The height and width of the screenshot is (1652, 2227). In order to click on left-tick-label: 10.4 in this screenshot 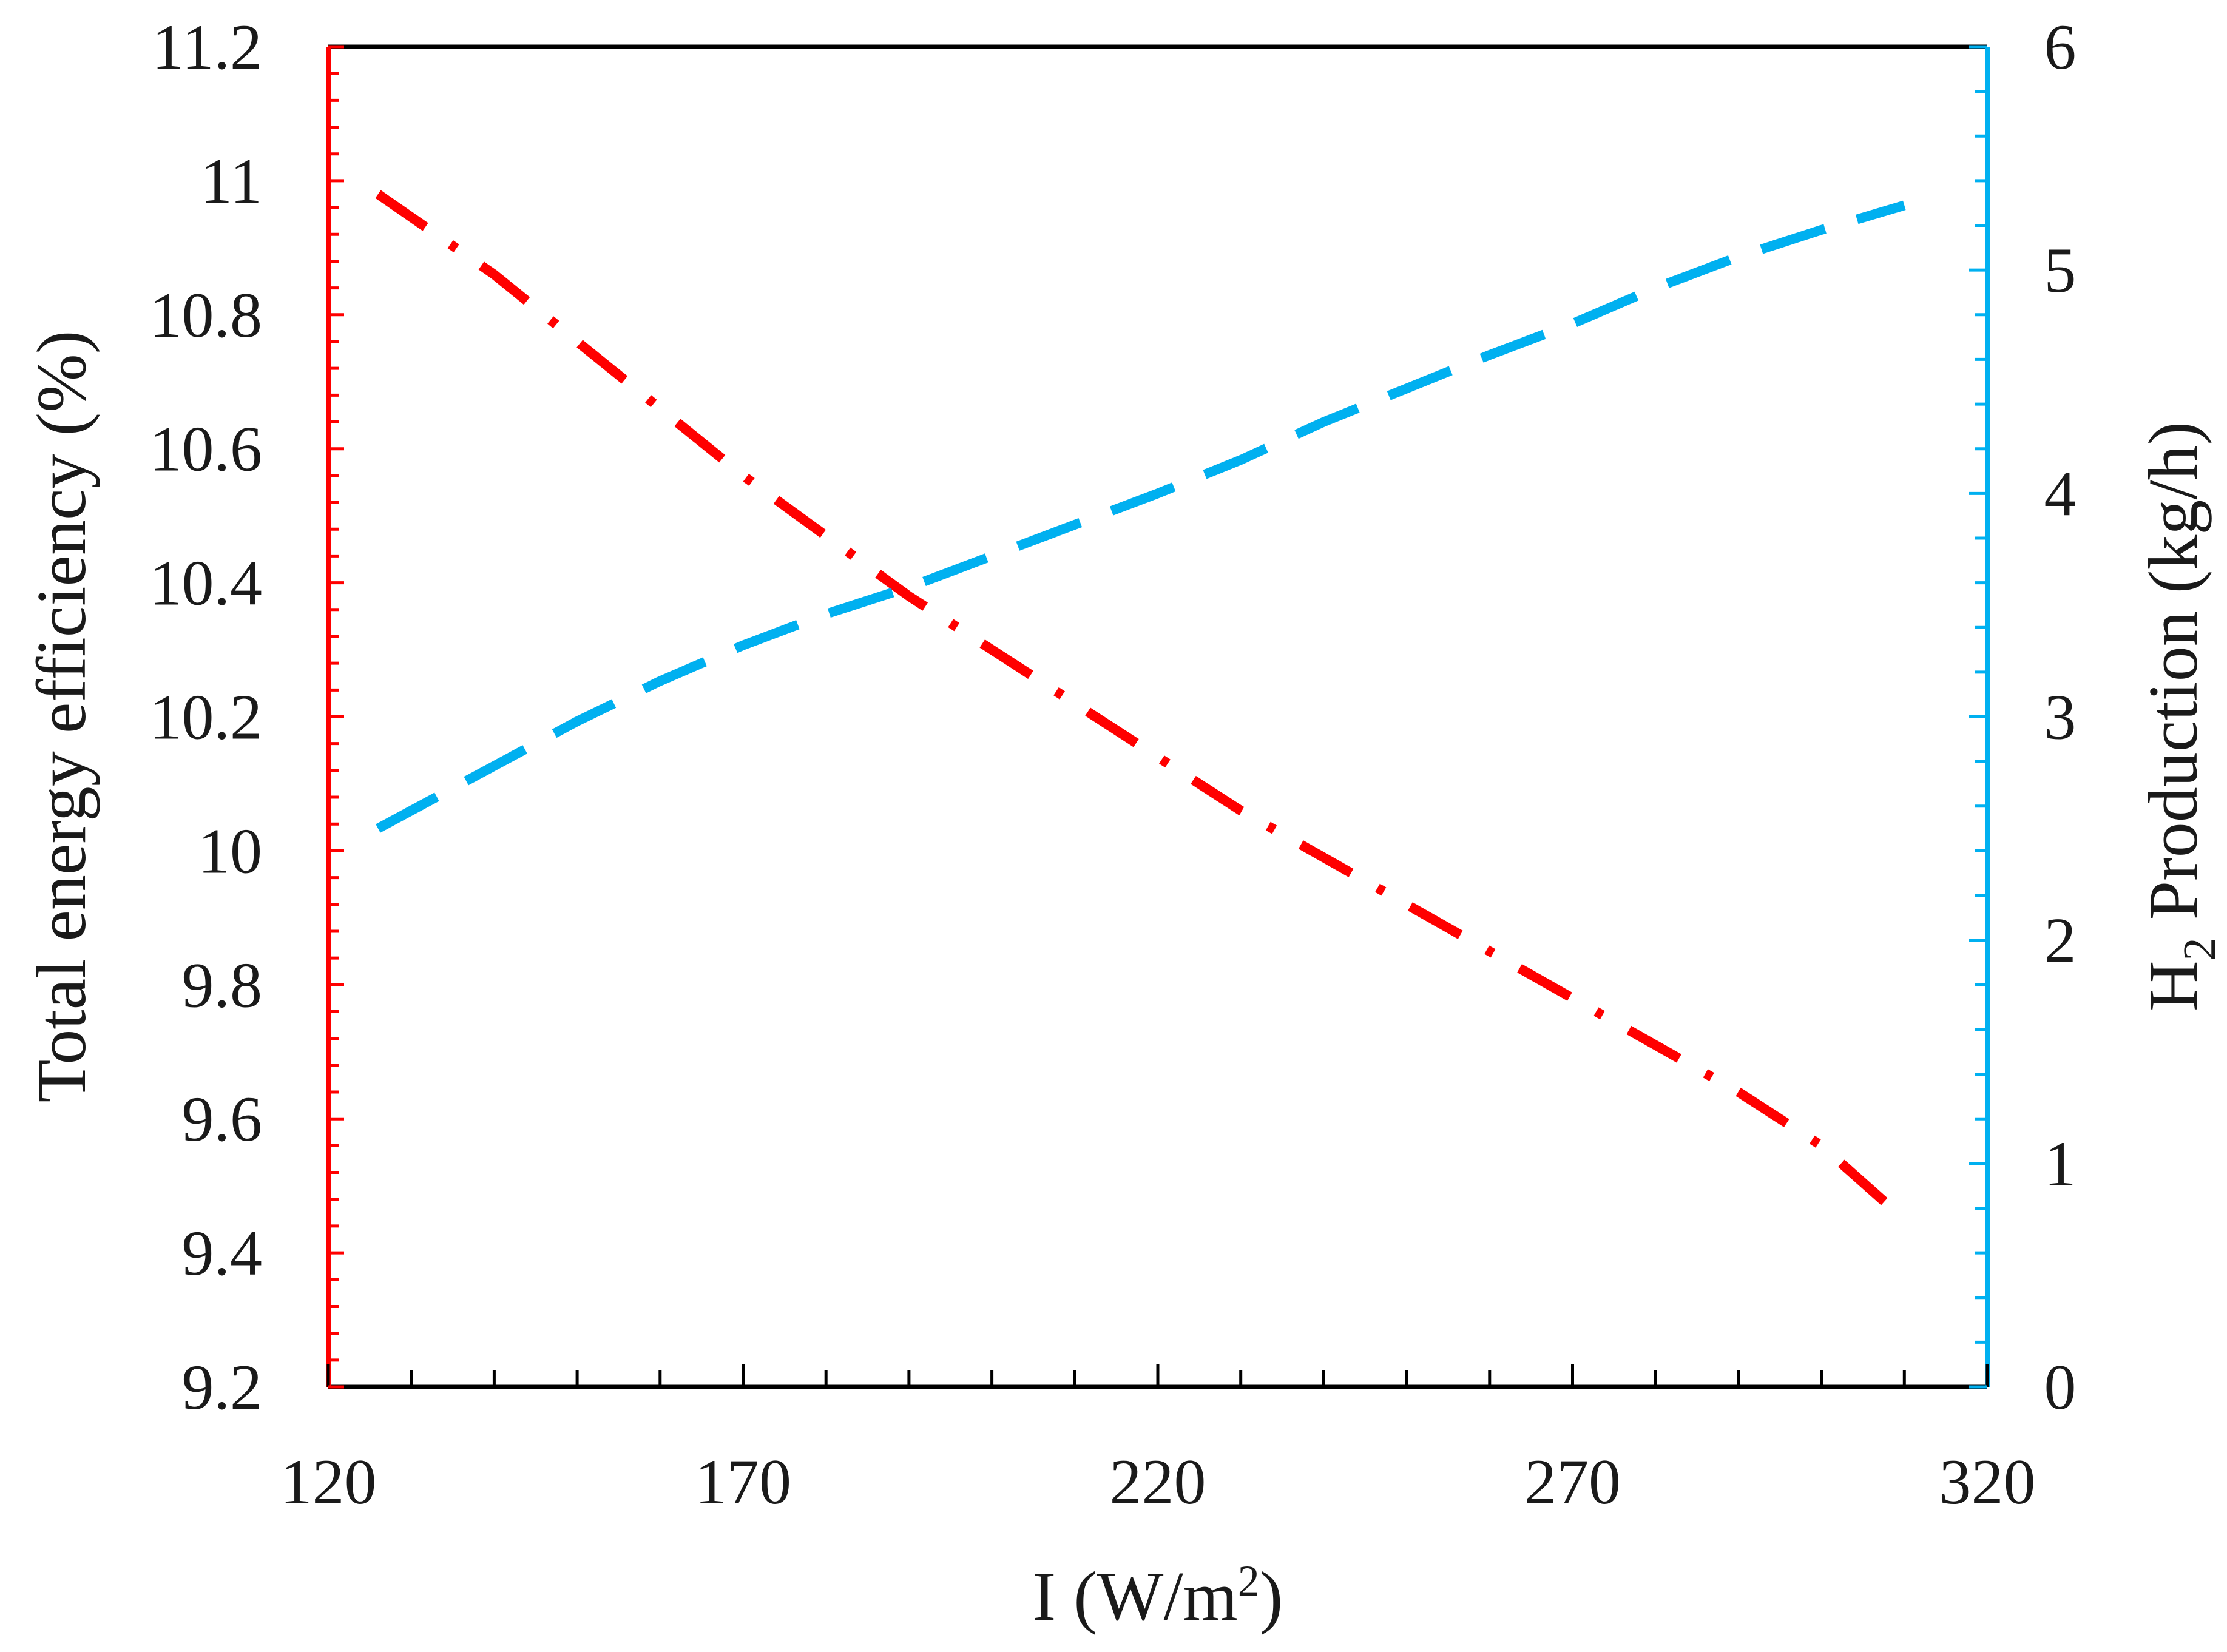, I will do `click(206, 583)`.